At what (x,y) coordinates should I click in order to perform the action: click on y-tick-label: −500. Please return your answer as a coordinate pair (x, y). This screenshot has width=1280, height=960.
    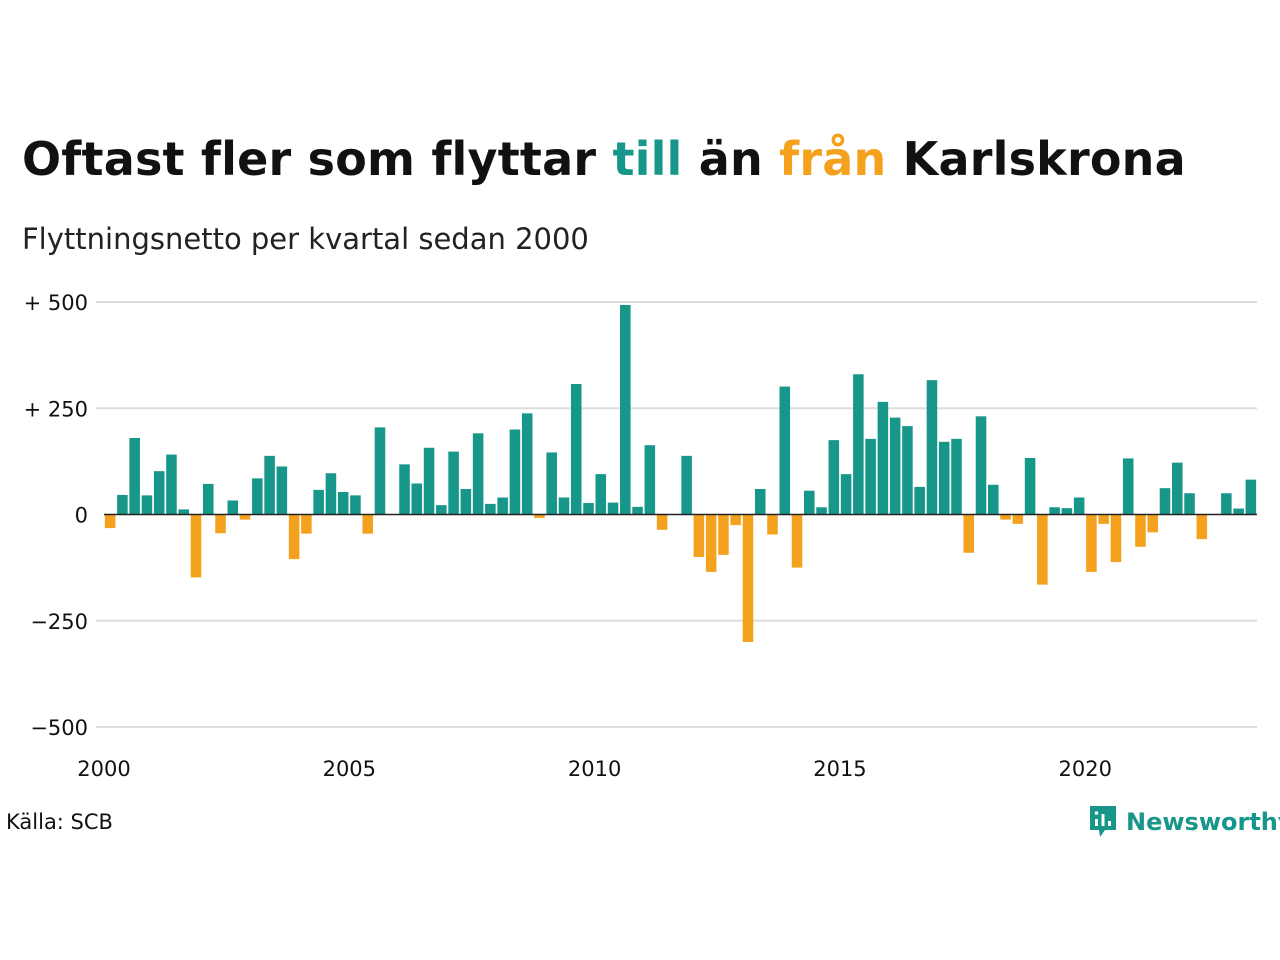
    Looking at the image, I should click on (59, 728).